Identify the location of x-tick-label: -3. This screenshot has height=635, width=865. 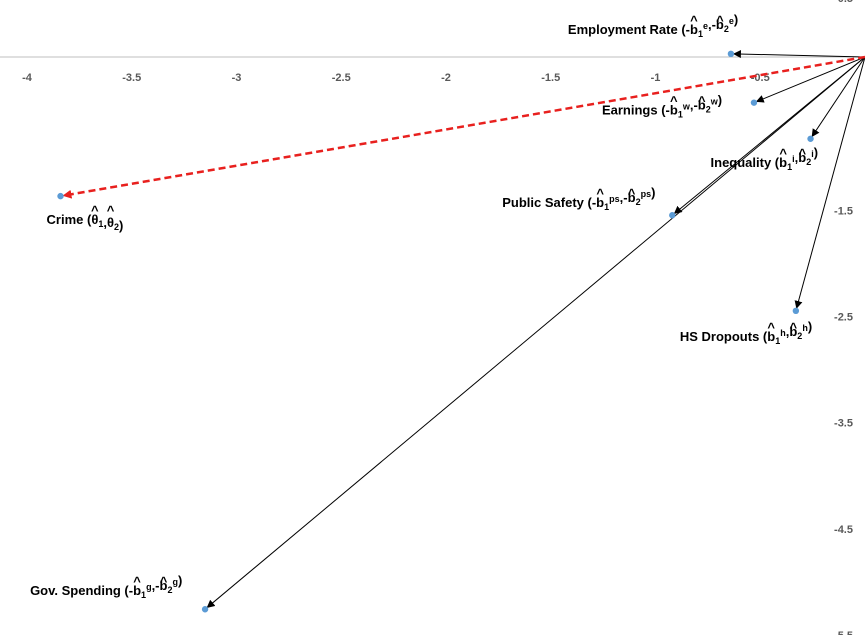
(237, 78).